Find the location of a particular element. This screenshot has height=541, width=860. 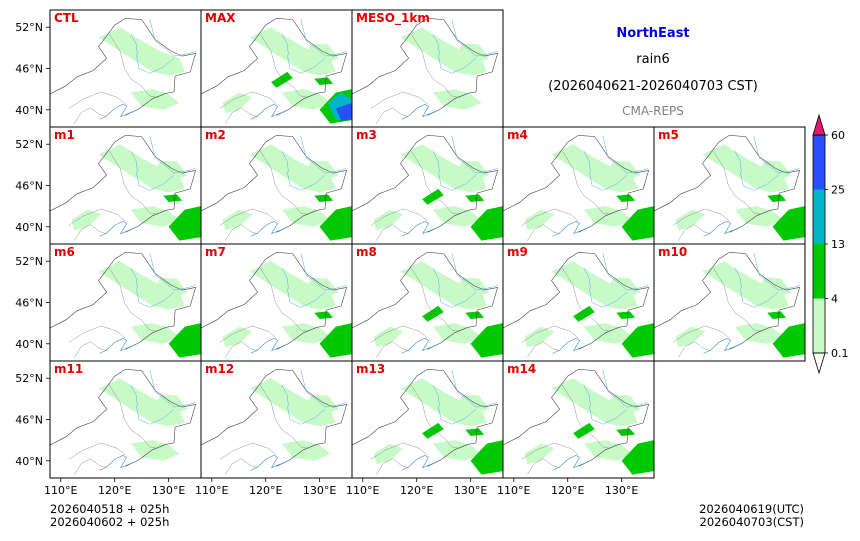

colorbar-label: 25 is located at coordinates (838, 190).